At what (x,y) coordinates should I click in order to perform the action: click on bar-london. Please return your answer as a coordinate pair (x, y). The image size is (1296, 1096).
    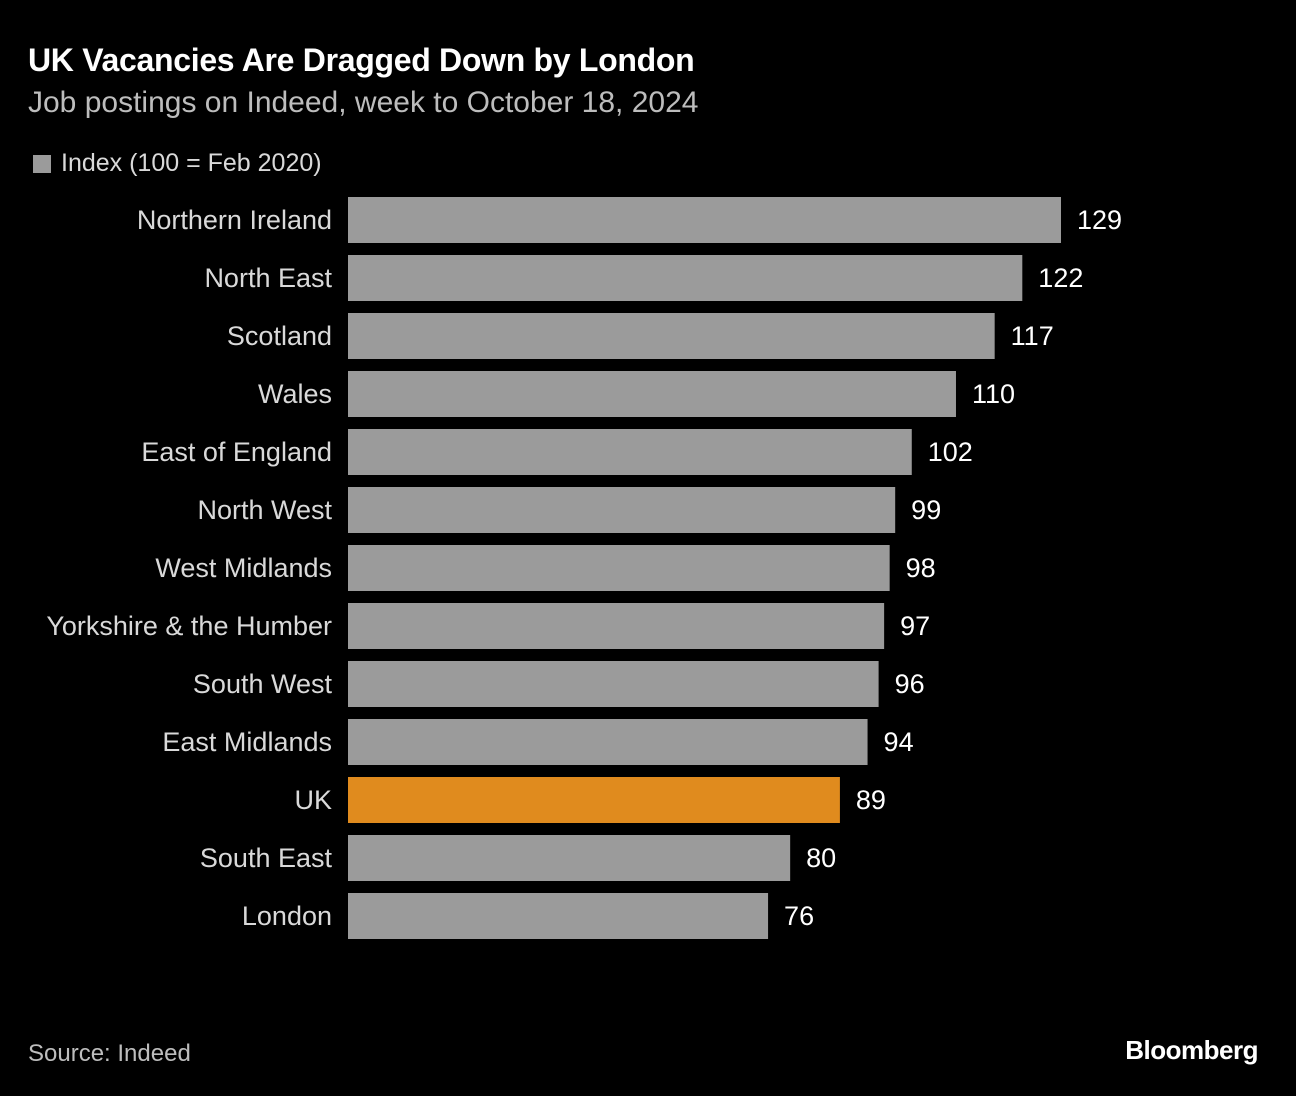
    Looking at the image, I should click on (558, 916).